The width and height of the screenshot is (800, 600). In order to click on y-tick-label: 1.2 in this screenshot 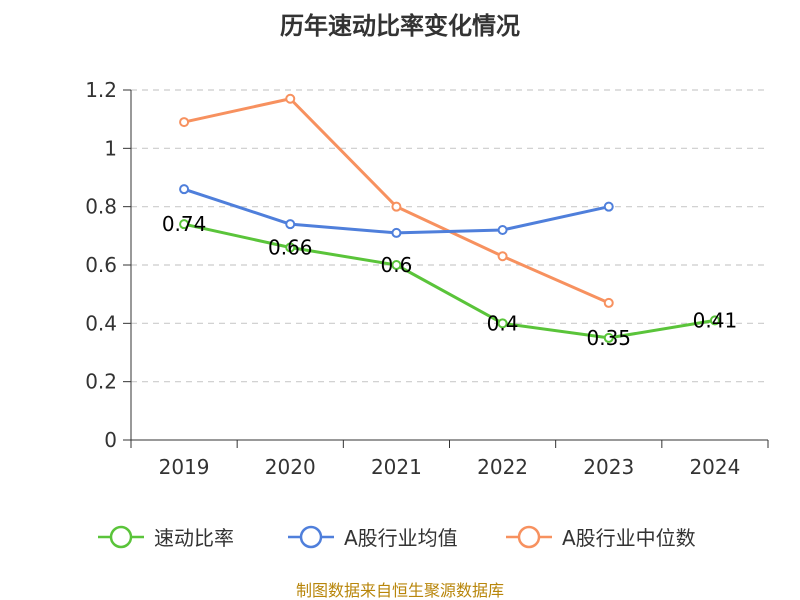, I will do `click(101, 90)`.